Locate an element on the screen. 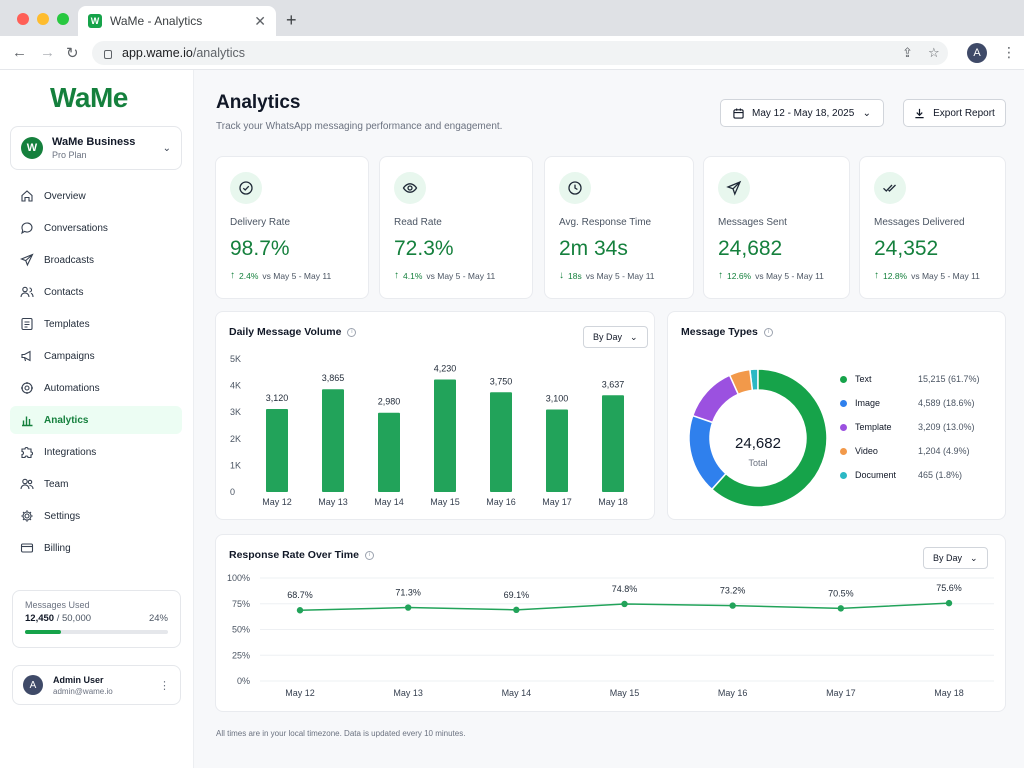  x-tick-label: May 18 is located at coordinates (949, 693).